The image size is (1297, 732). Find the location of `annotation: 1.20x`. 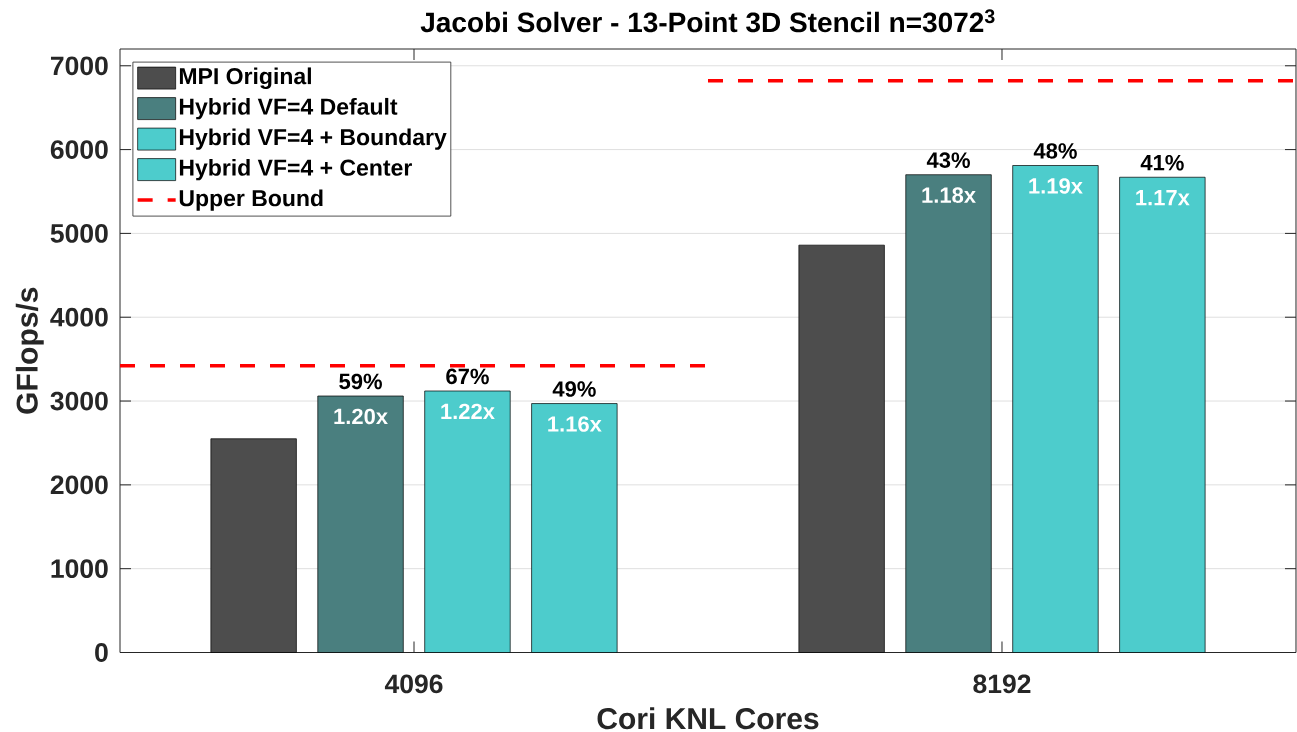

annotation: 1.20x is located at coordinates (361, 416).